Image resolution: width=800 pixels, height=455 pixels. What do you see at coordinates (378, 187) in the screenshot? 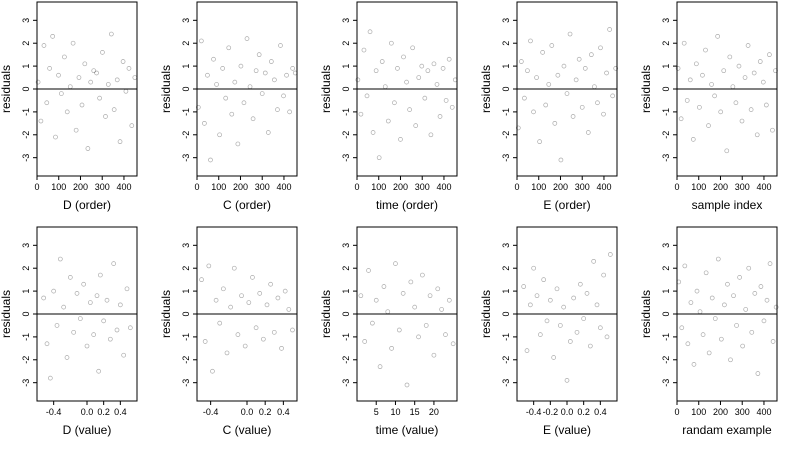
I see `x-tick-label: 100` at bounding box center [378, 187].